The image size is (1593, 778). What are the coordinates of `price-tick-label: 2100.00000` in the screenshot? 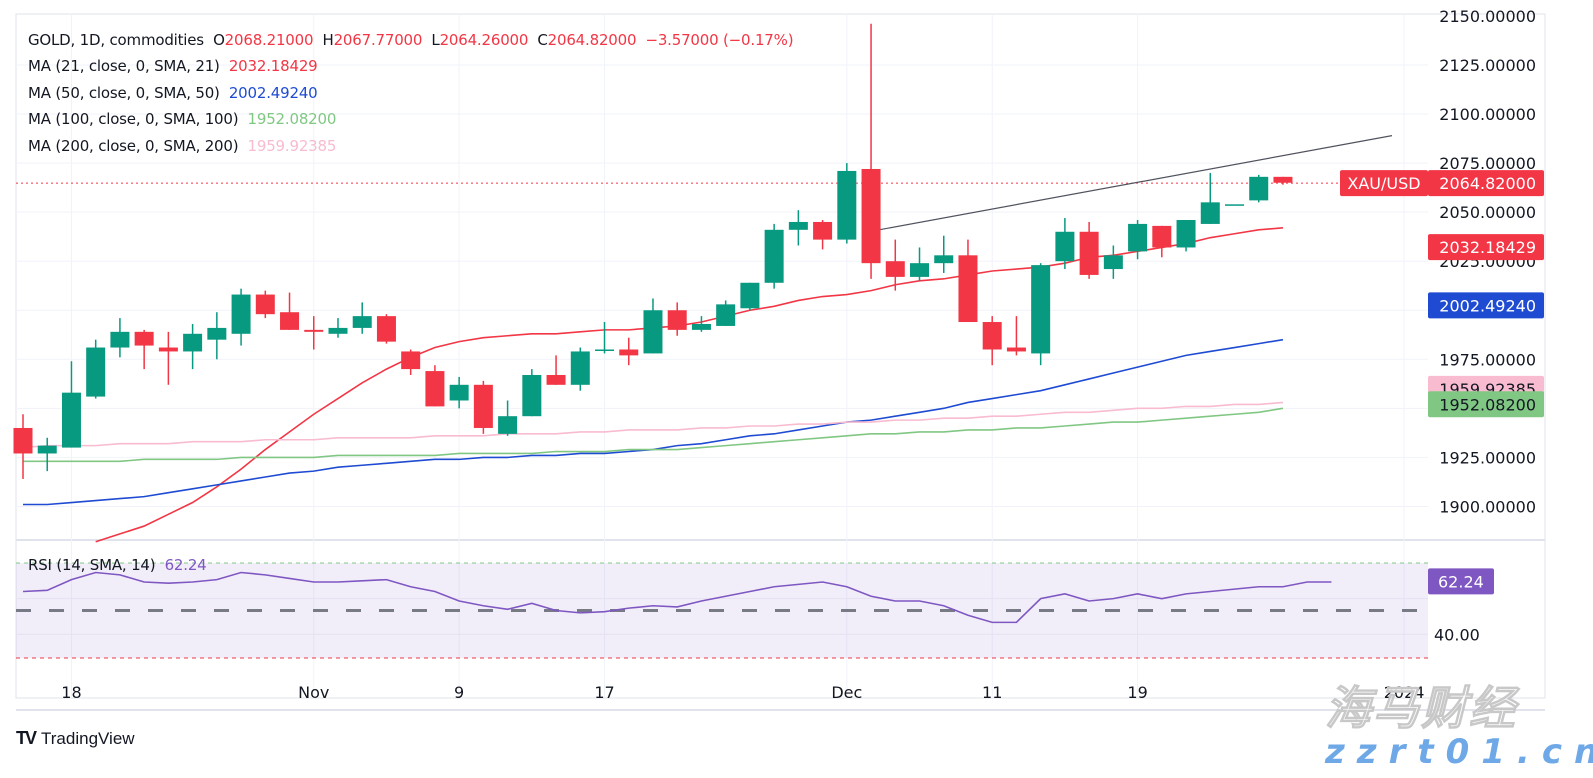 It's located at (1487, 114).